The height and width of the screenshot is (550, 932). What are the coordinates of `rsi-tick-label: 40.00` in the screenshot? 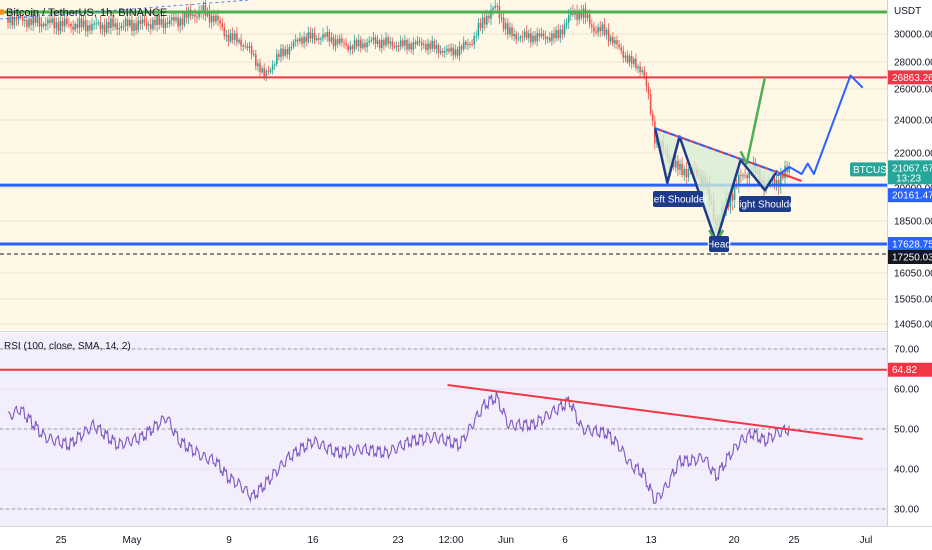 It's located at (906, 470).